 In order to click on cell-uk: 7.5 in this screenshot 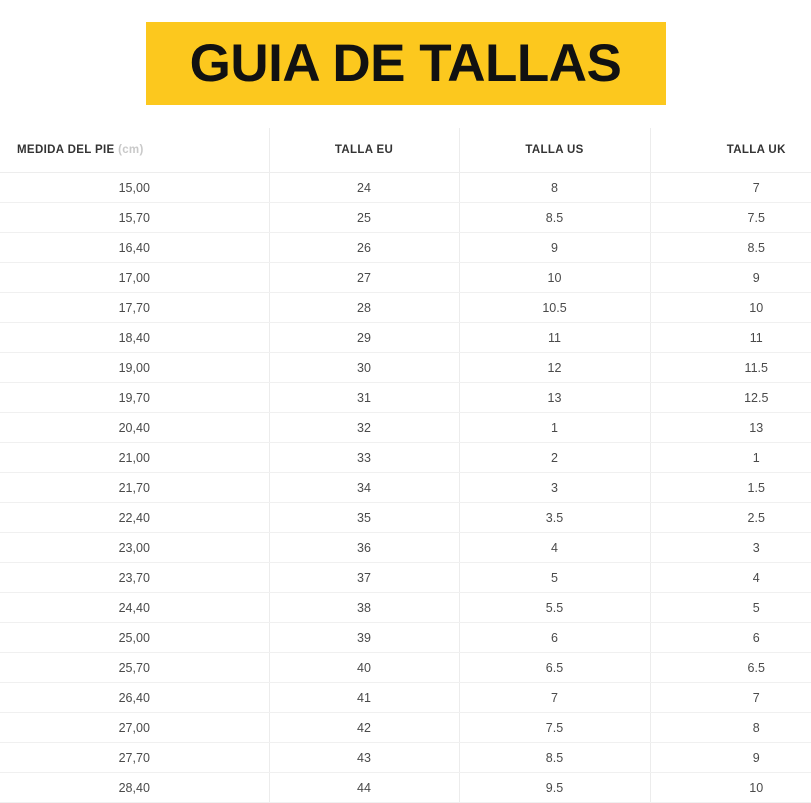, I will do `click(730, 217)`.